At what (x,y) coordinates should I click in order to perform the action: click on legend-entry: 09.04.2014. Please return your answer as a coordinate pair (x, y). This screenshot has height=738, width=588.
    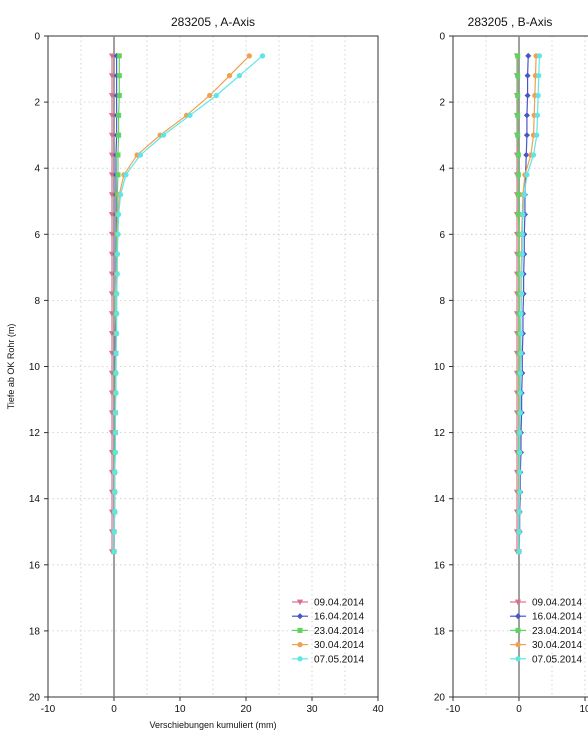
    Looking at the image, I should click on (339, 603).